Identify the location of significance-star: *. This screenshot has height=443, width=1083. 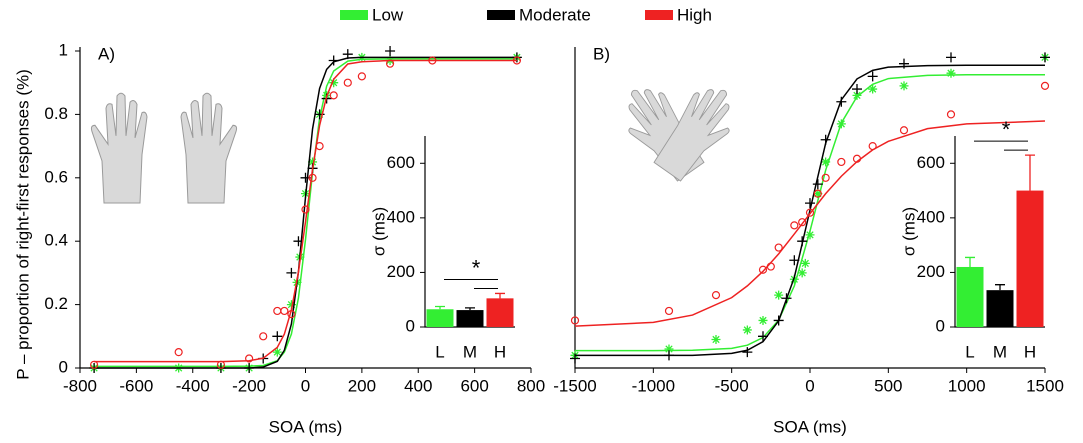
(1006, 129).